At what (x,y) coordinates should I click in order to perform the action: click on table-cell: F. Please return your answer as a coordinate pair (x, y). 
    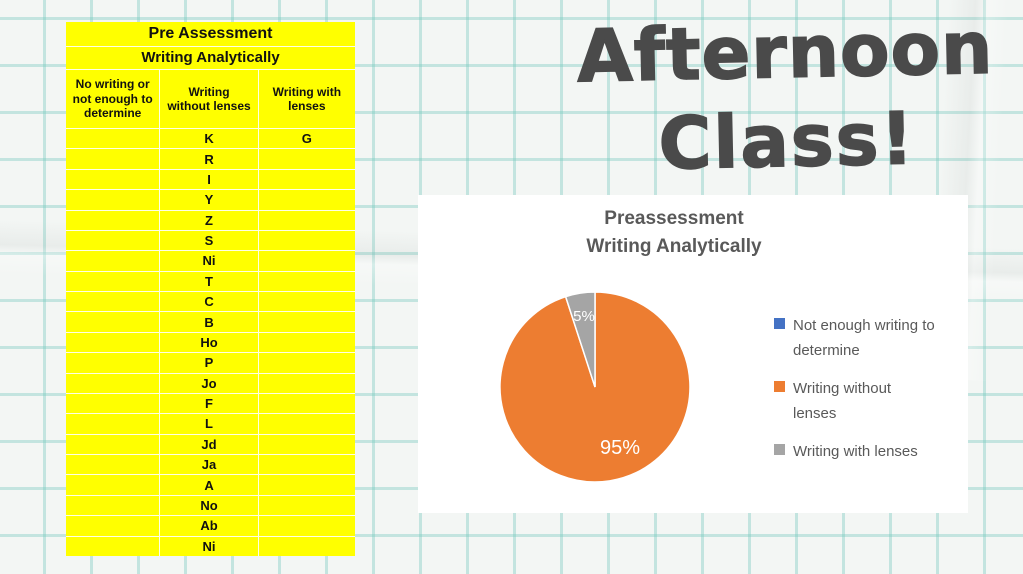
    Looking at the image, I should click on (208, 403).